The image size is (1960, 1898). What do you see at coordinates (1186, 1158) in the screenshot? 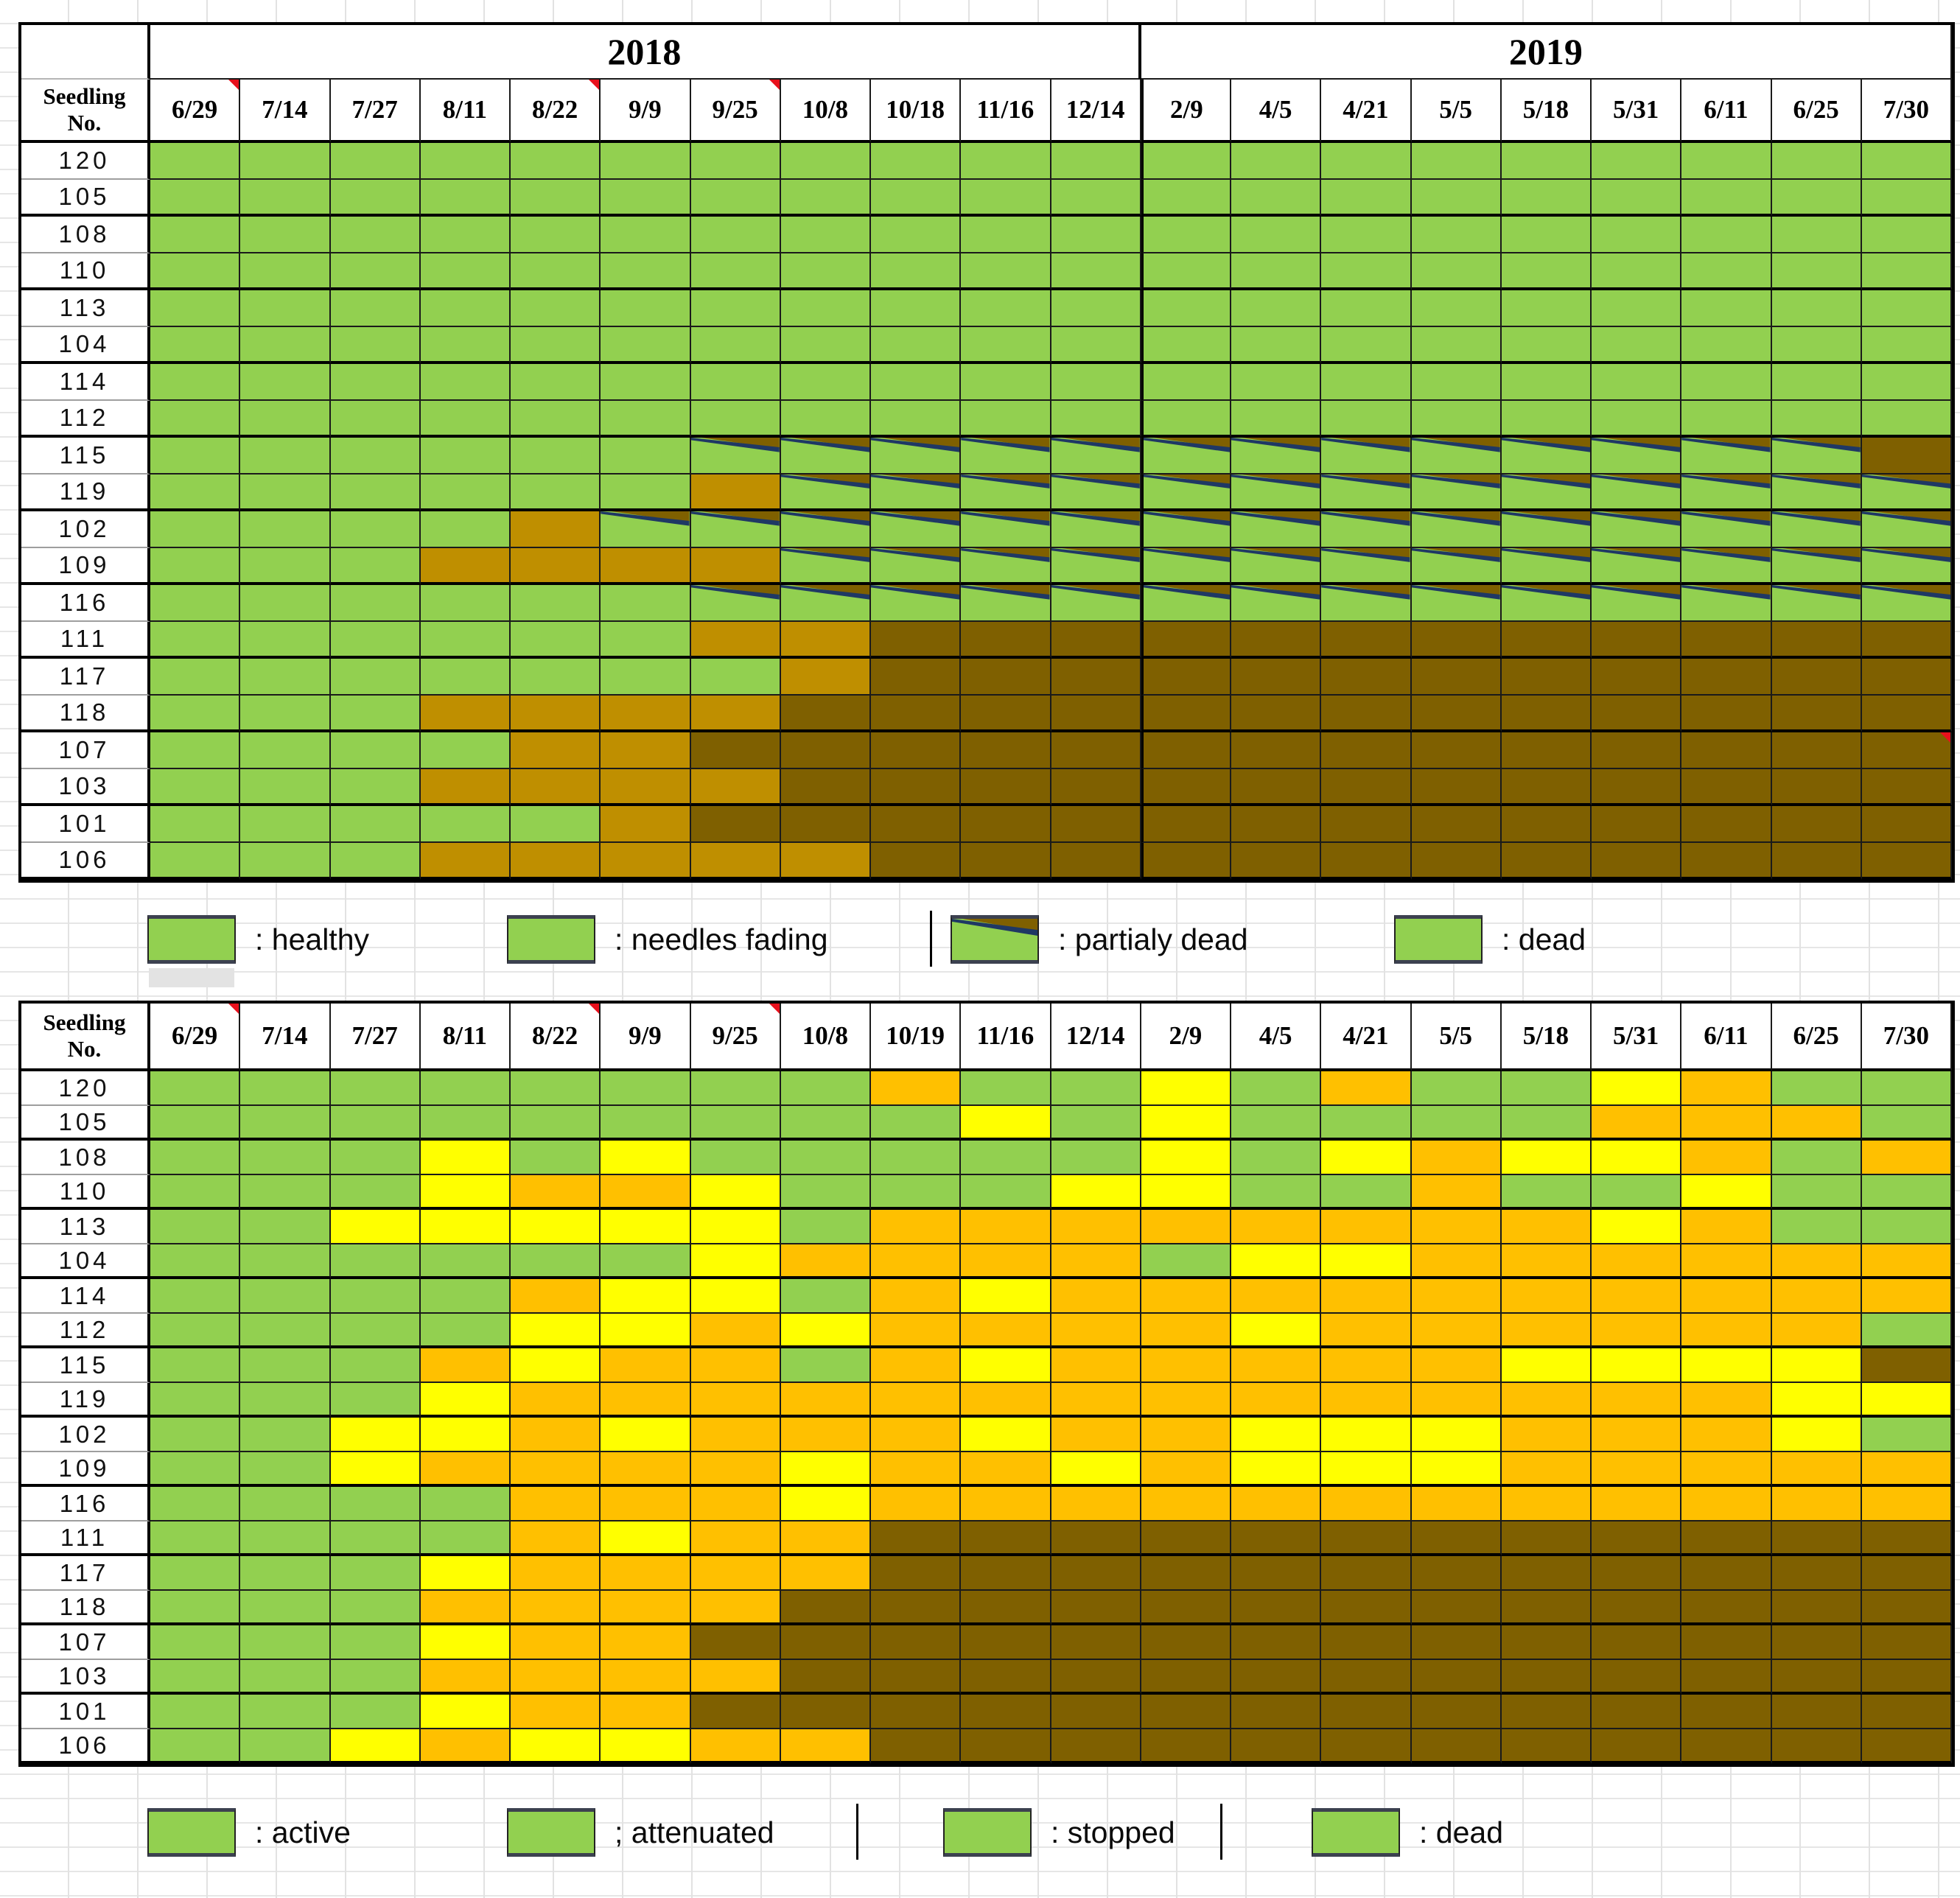
I see `cell-108-2/9` at bounding box center [1186, 1158].